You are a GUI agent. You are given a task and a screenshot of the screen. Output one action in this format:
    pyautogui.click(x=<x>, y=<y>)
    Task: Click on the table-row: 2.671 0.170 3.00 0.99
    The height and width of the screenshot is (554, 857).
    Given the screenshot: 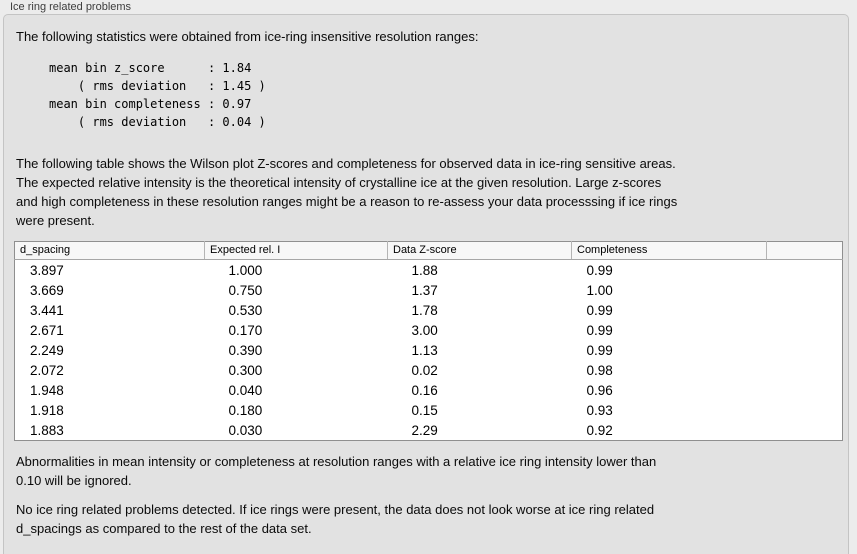 What is the action you would take?
    pyautogui.click(x=321, y=330)
    